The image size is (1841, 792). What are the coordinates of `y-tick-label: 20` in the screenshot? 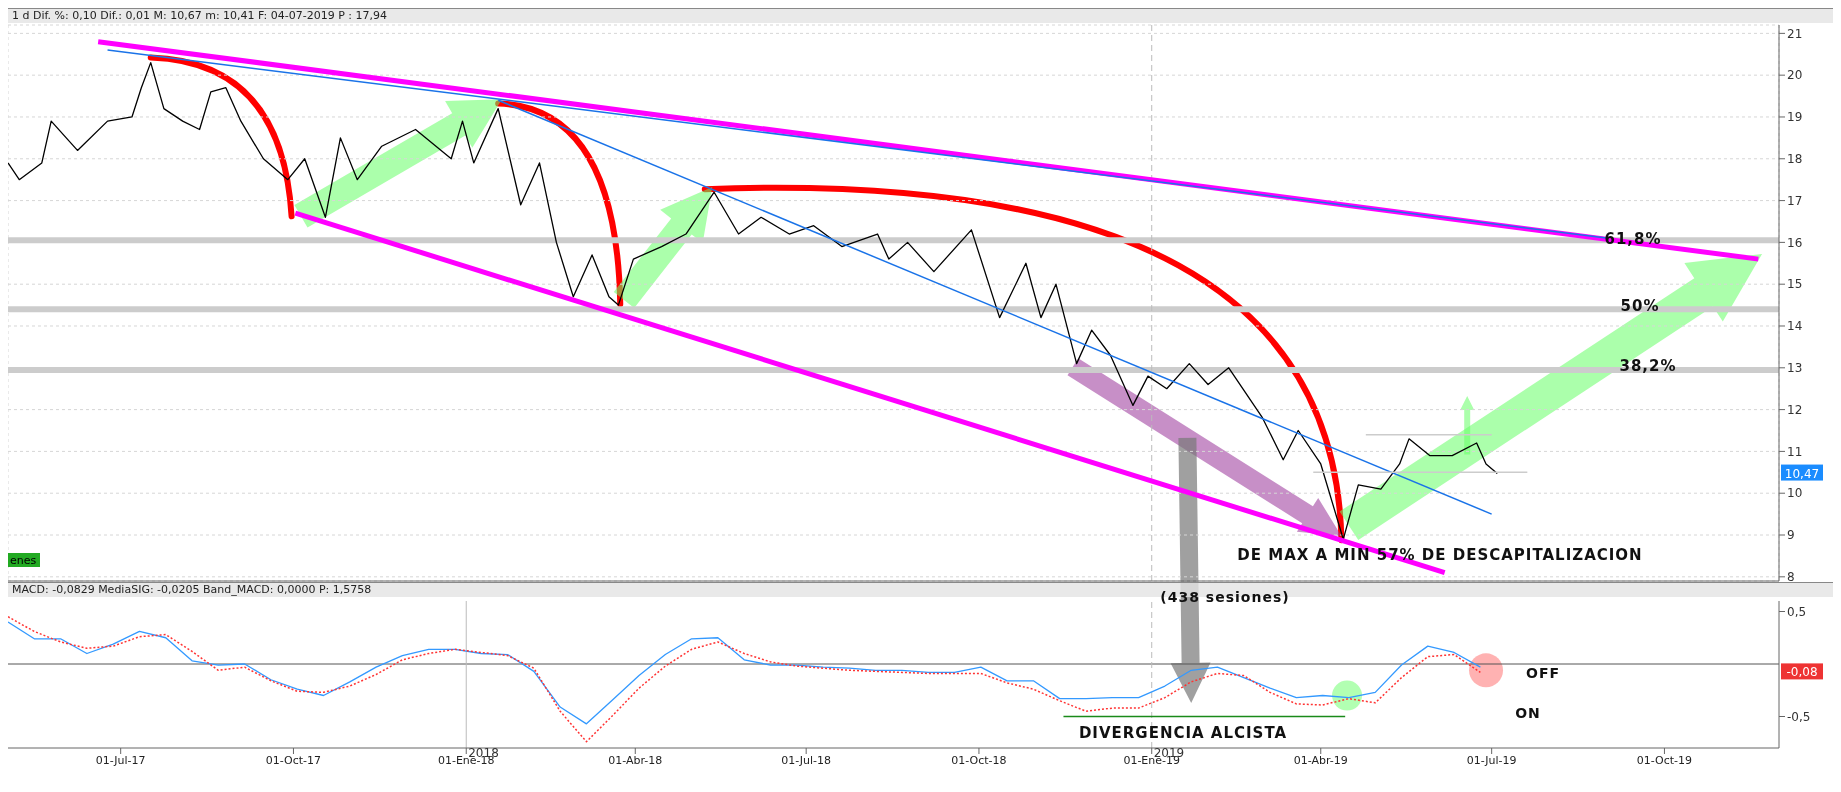 It's located at (1795, 75).